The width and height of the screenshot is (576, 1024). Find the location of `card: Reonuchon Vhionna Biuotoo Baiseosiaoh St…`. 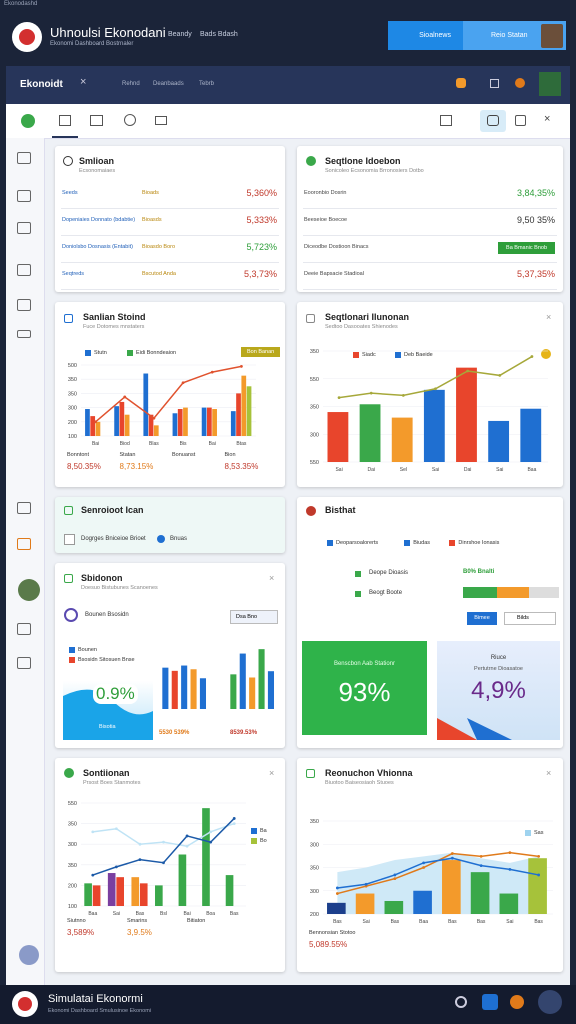

card: Reonuchon Vhionna Biuotoo Baiseosiaoh St… is located at coordinates (430, 865).